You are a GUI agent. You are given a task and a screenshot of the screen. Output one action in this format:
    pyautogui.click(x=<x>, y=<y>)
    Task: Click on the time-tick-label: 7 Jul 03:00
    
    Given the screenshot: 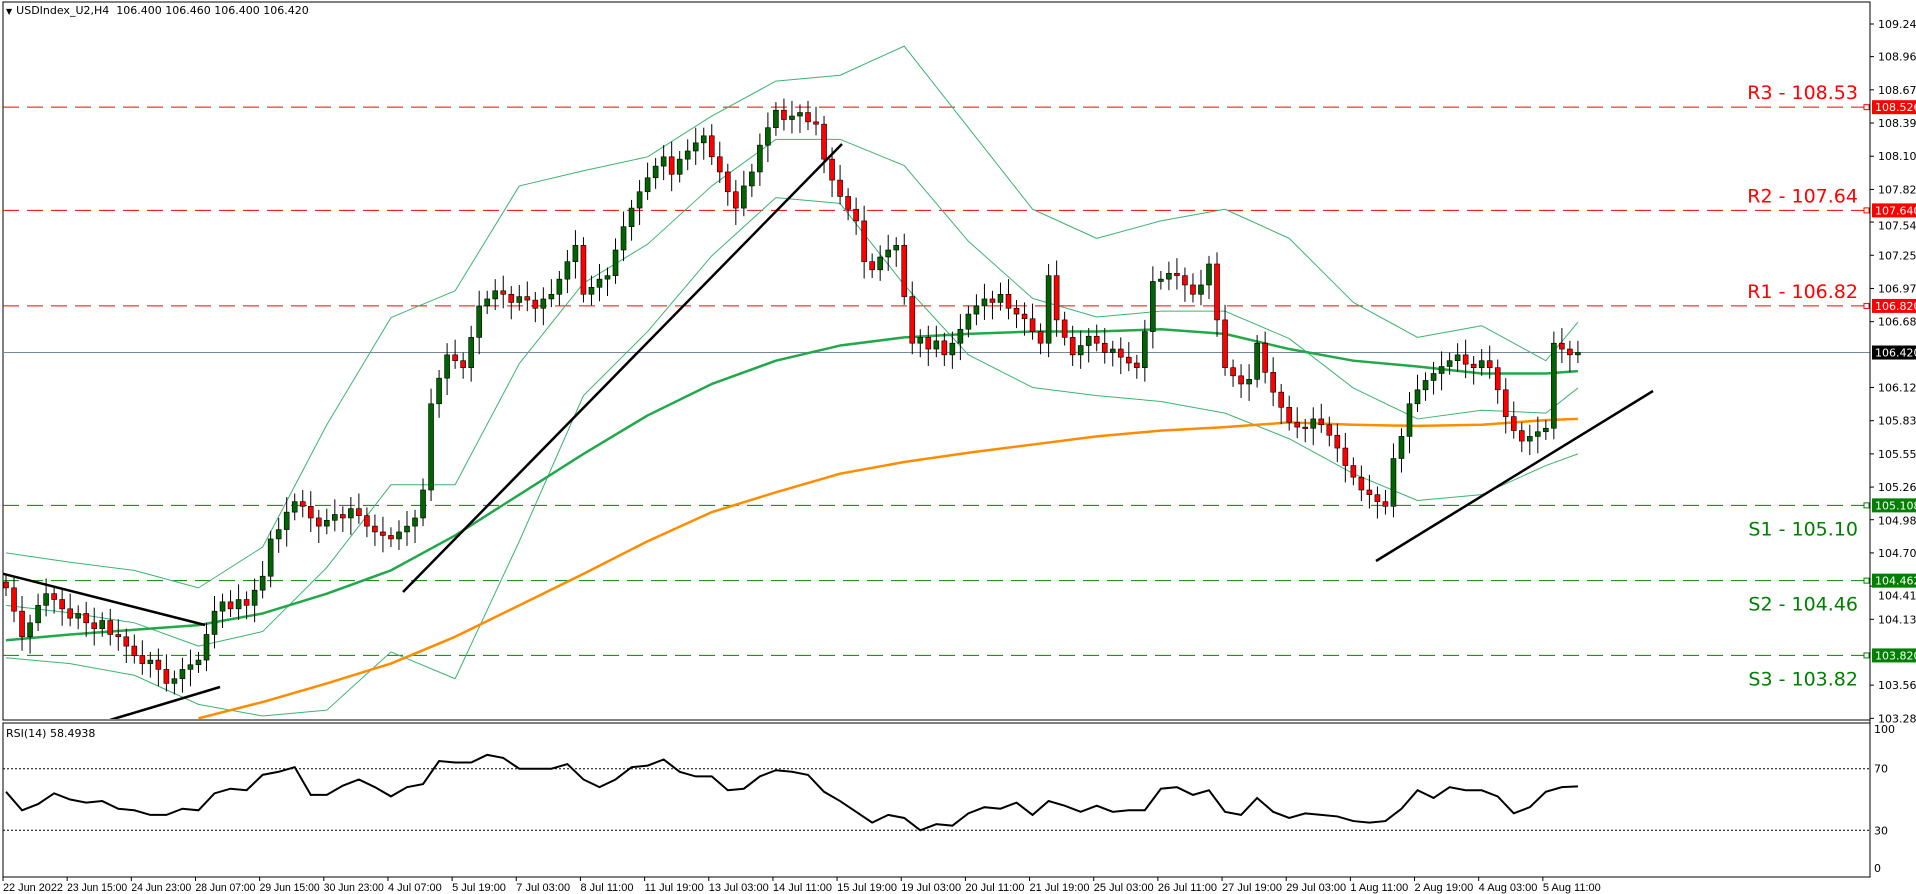 What is the action you would take?
    pyautogui.click(x=543, y=888)
    